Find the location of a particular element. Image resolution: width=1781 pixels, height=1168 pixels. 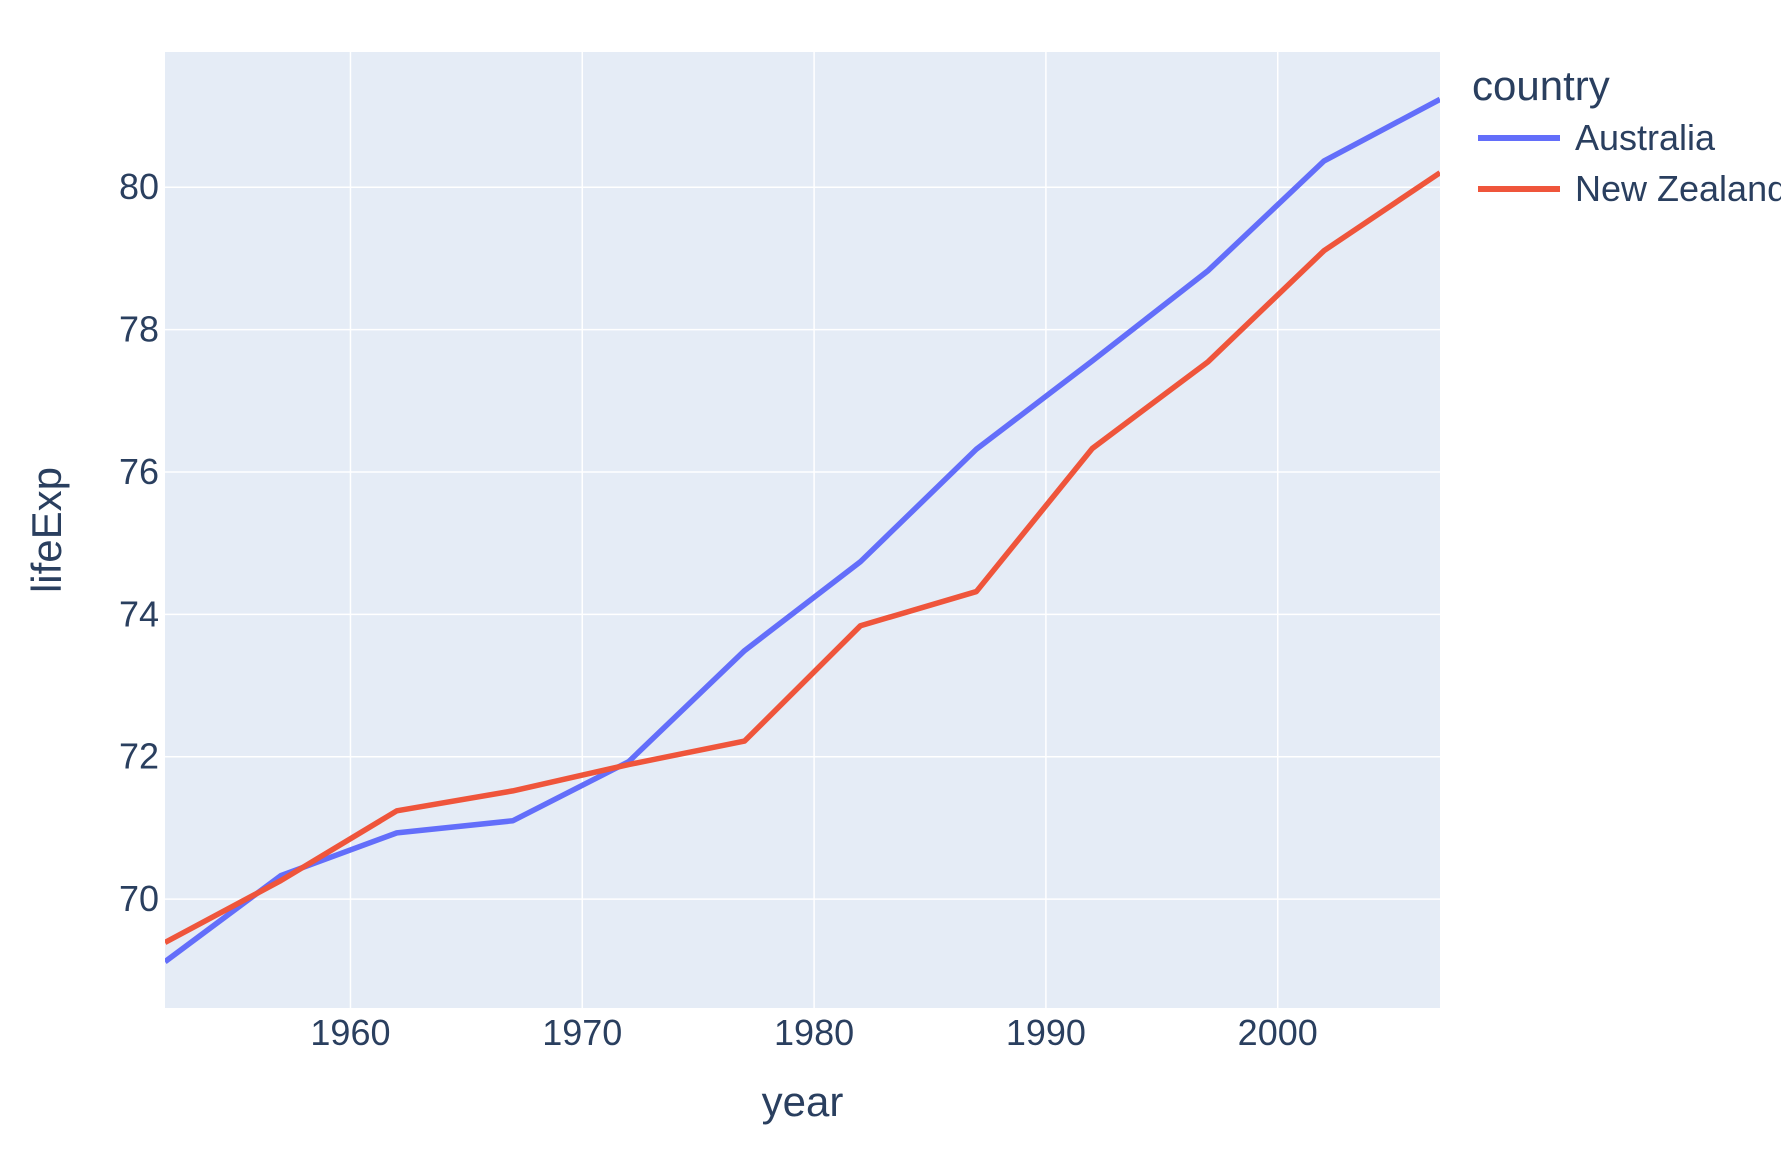

x-tick-label-1970: 1970 is located at coordinates (582, 1032).